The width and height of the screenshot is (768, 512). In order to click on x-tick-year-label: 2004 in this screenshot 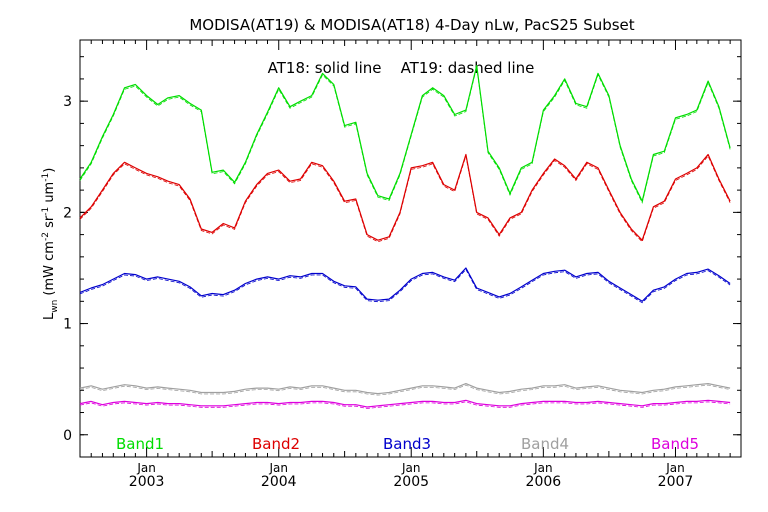, I will do `click(279, 482)`.